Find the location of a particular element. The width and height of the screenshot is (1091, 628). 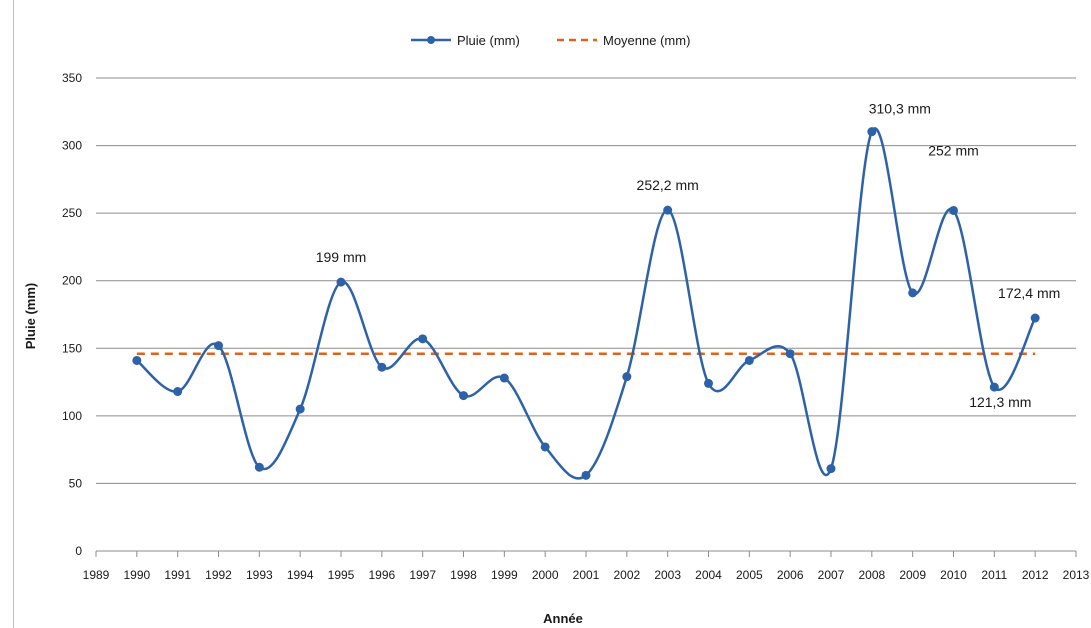

rain-point-1994 is located at coordinates (300, 409).